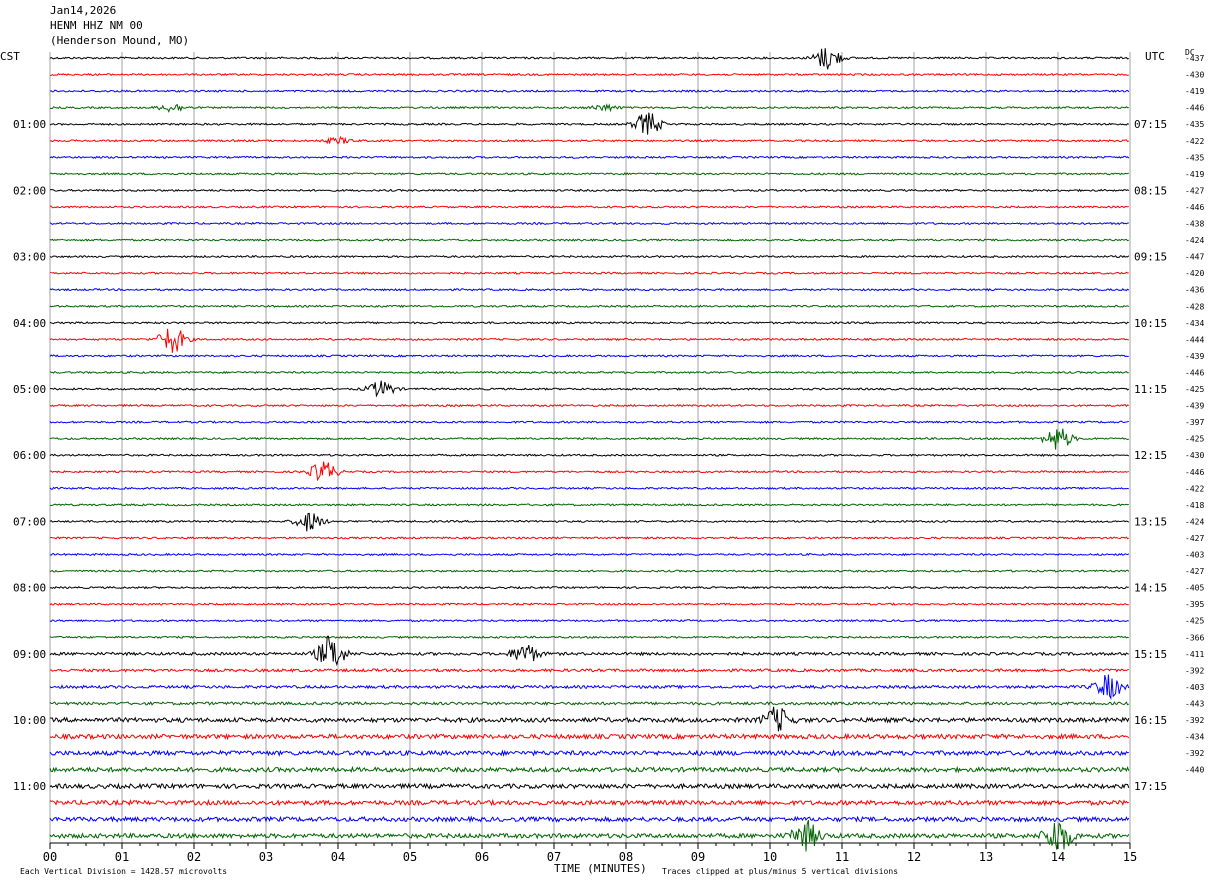 This screenshot has height=886, width=1210. Describe the element at coordinates (1190, 52) in the screenshot. I see `dc-label: DC` at that location.